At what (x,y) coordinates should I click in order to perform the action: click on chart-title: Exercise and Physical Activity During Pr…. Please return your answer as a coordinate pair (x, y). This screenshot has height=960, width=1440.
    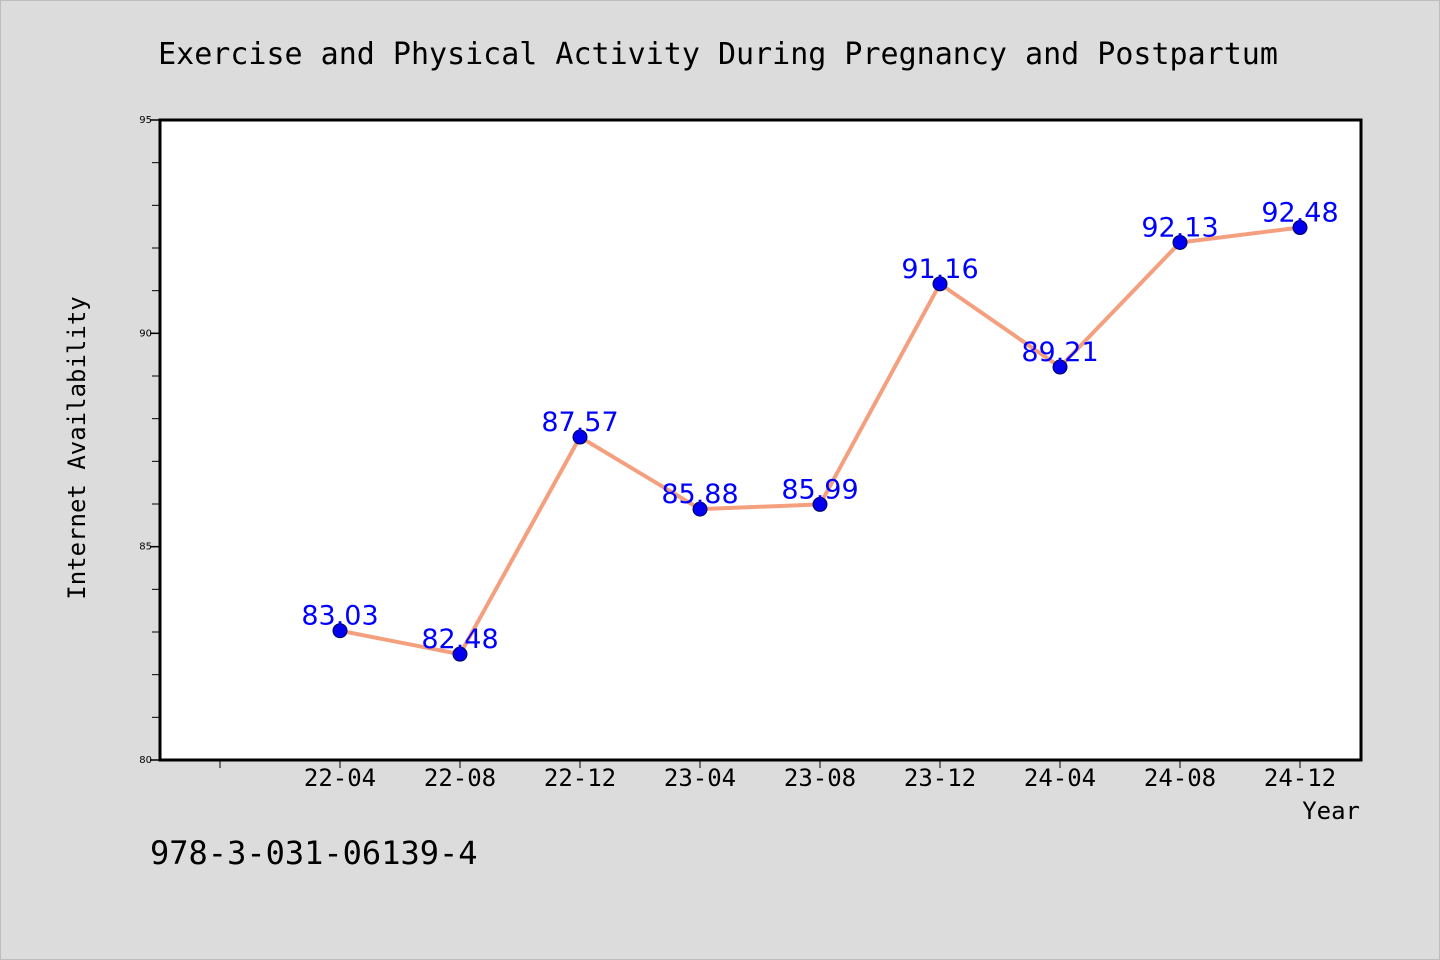
    Looking at the image, I should click on (718, 54).